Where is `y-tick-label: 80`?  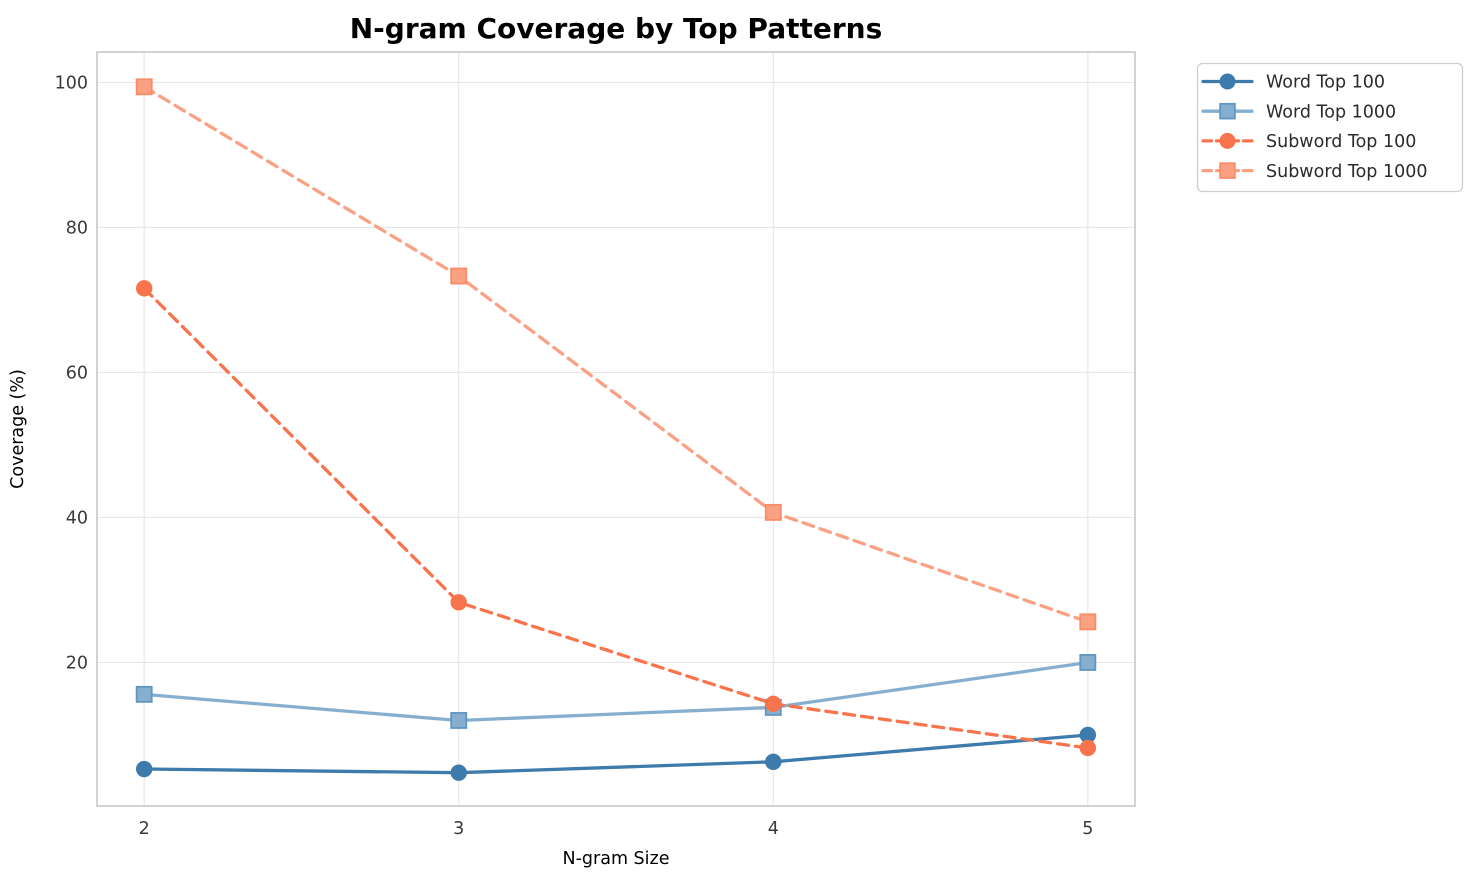
y-tick-label: 80 is located at coordinates (77, 229).